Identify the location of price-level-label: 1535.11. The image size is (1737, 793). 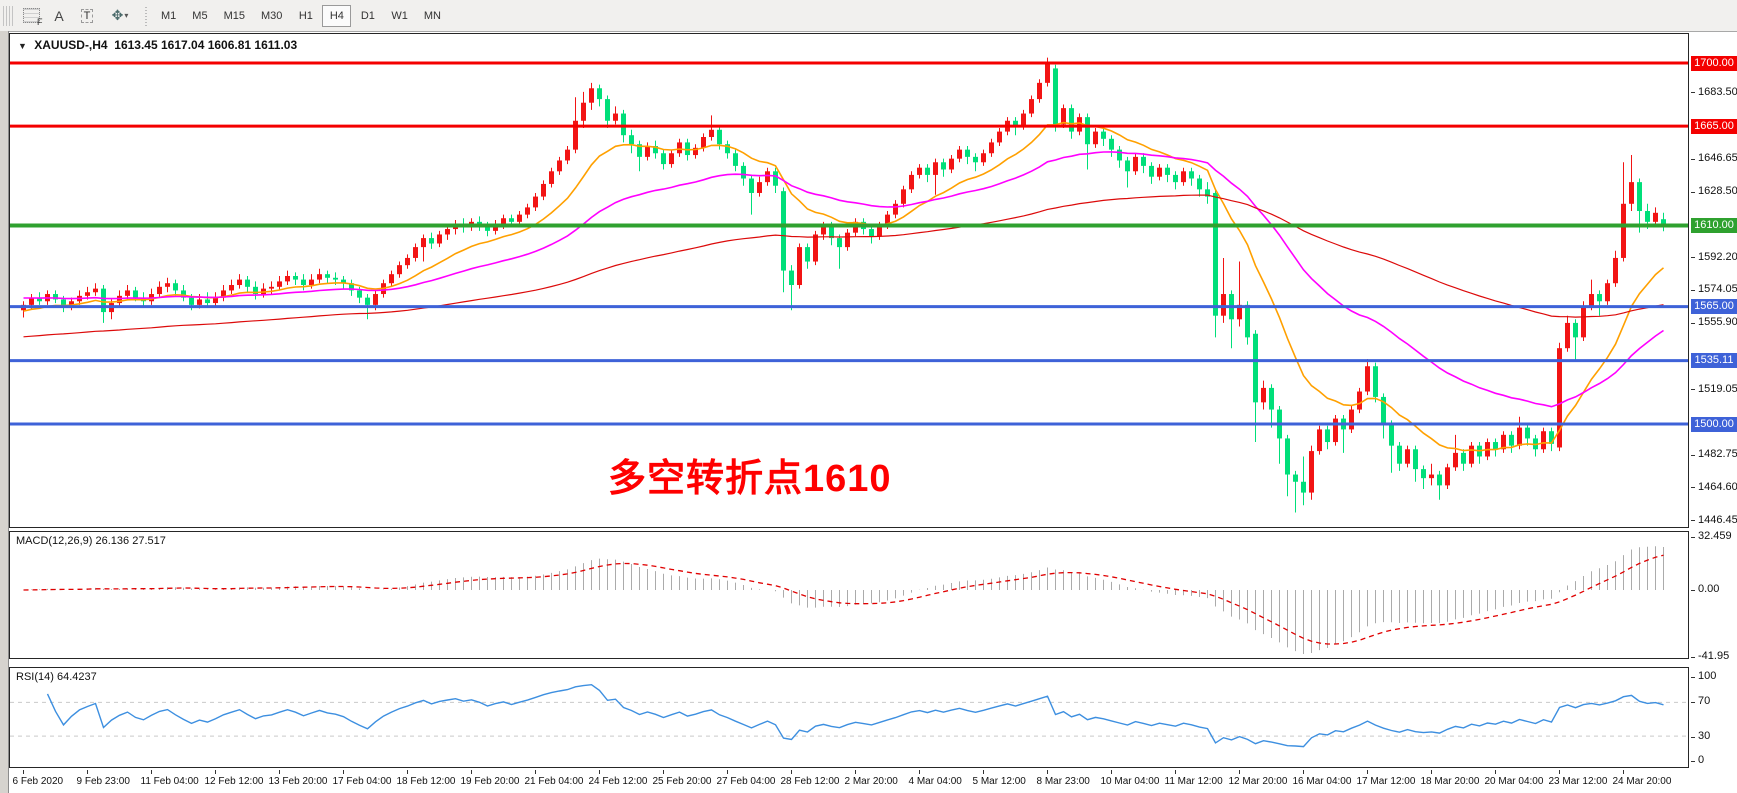
(1714, 361).